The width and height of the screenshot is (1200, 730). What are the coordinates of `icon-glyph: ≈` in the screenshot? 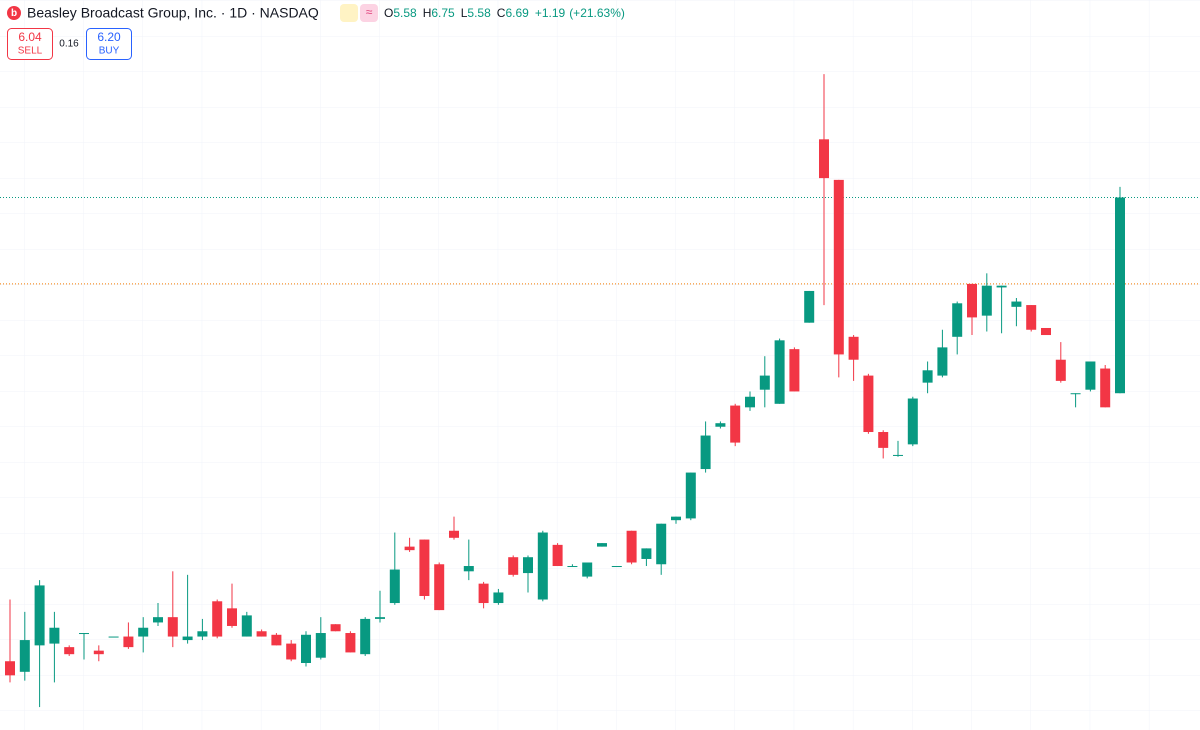 It's located at (369, 12).